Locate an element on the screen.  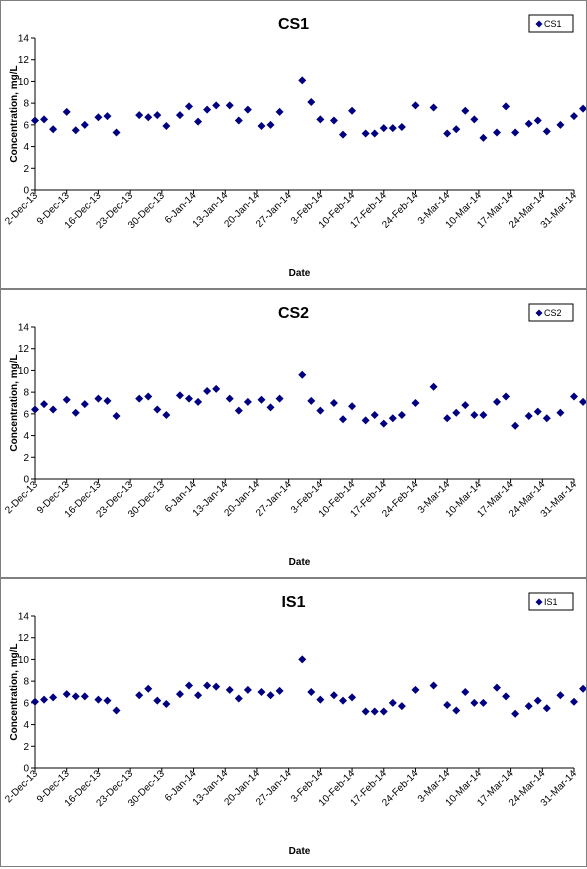
legend-label: CS1 is located at coordinates (553, 24).